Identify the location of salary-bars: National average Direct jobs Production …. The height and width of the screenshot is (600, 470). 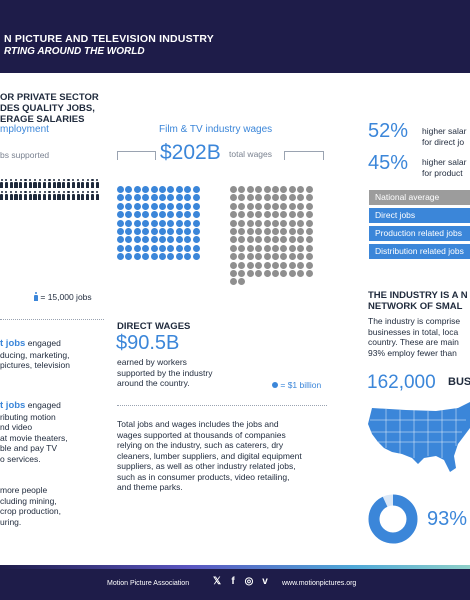
(419, 226).